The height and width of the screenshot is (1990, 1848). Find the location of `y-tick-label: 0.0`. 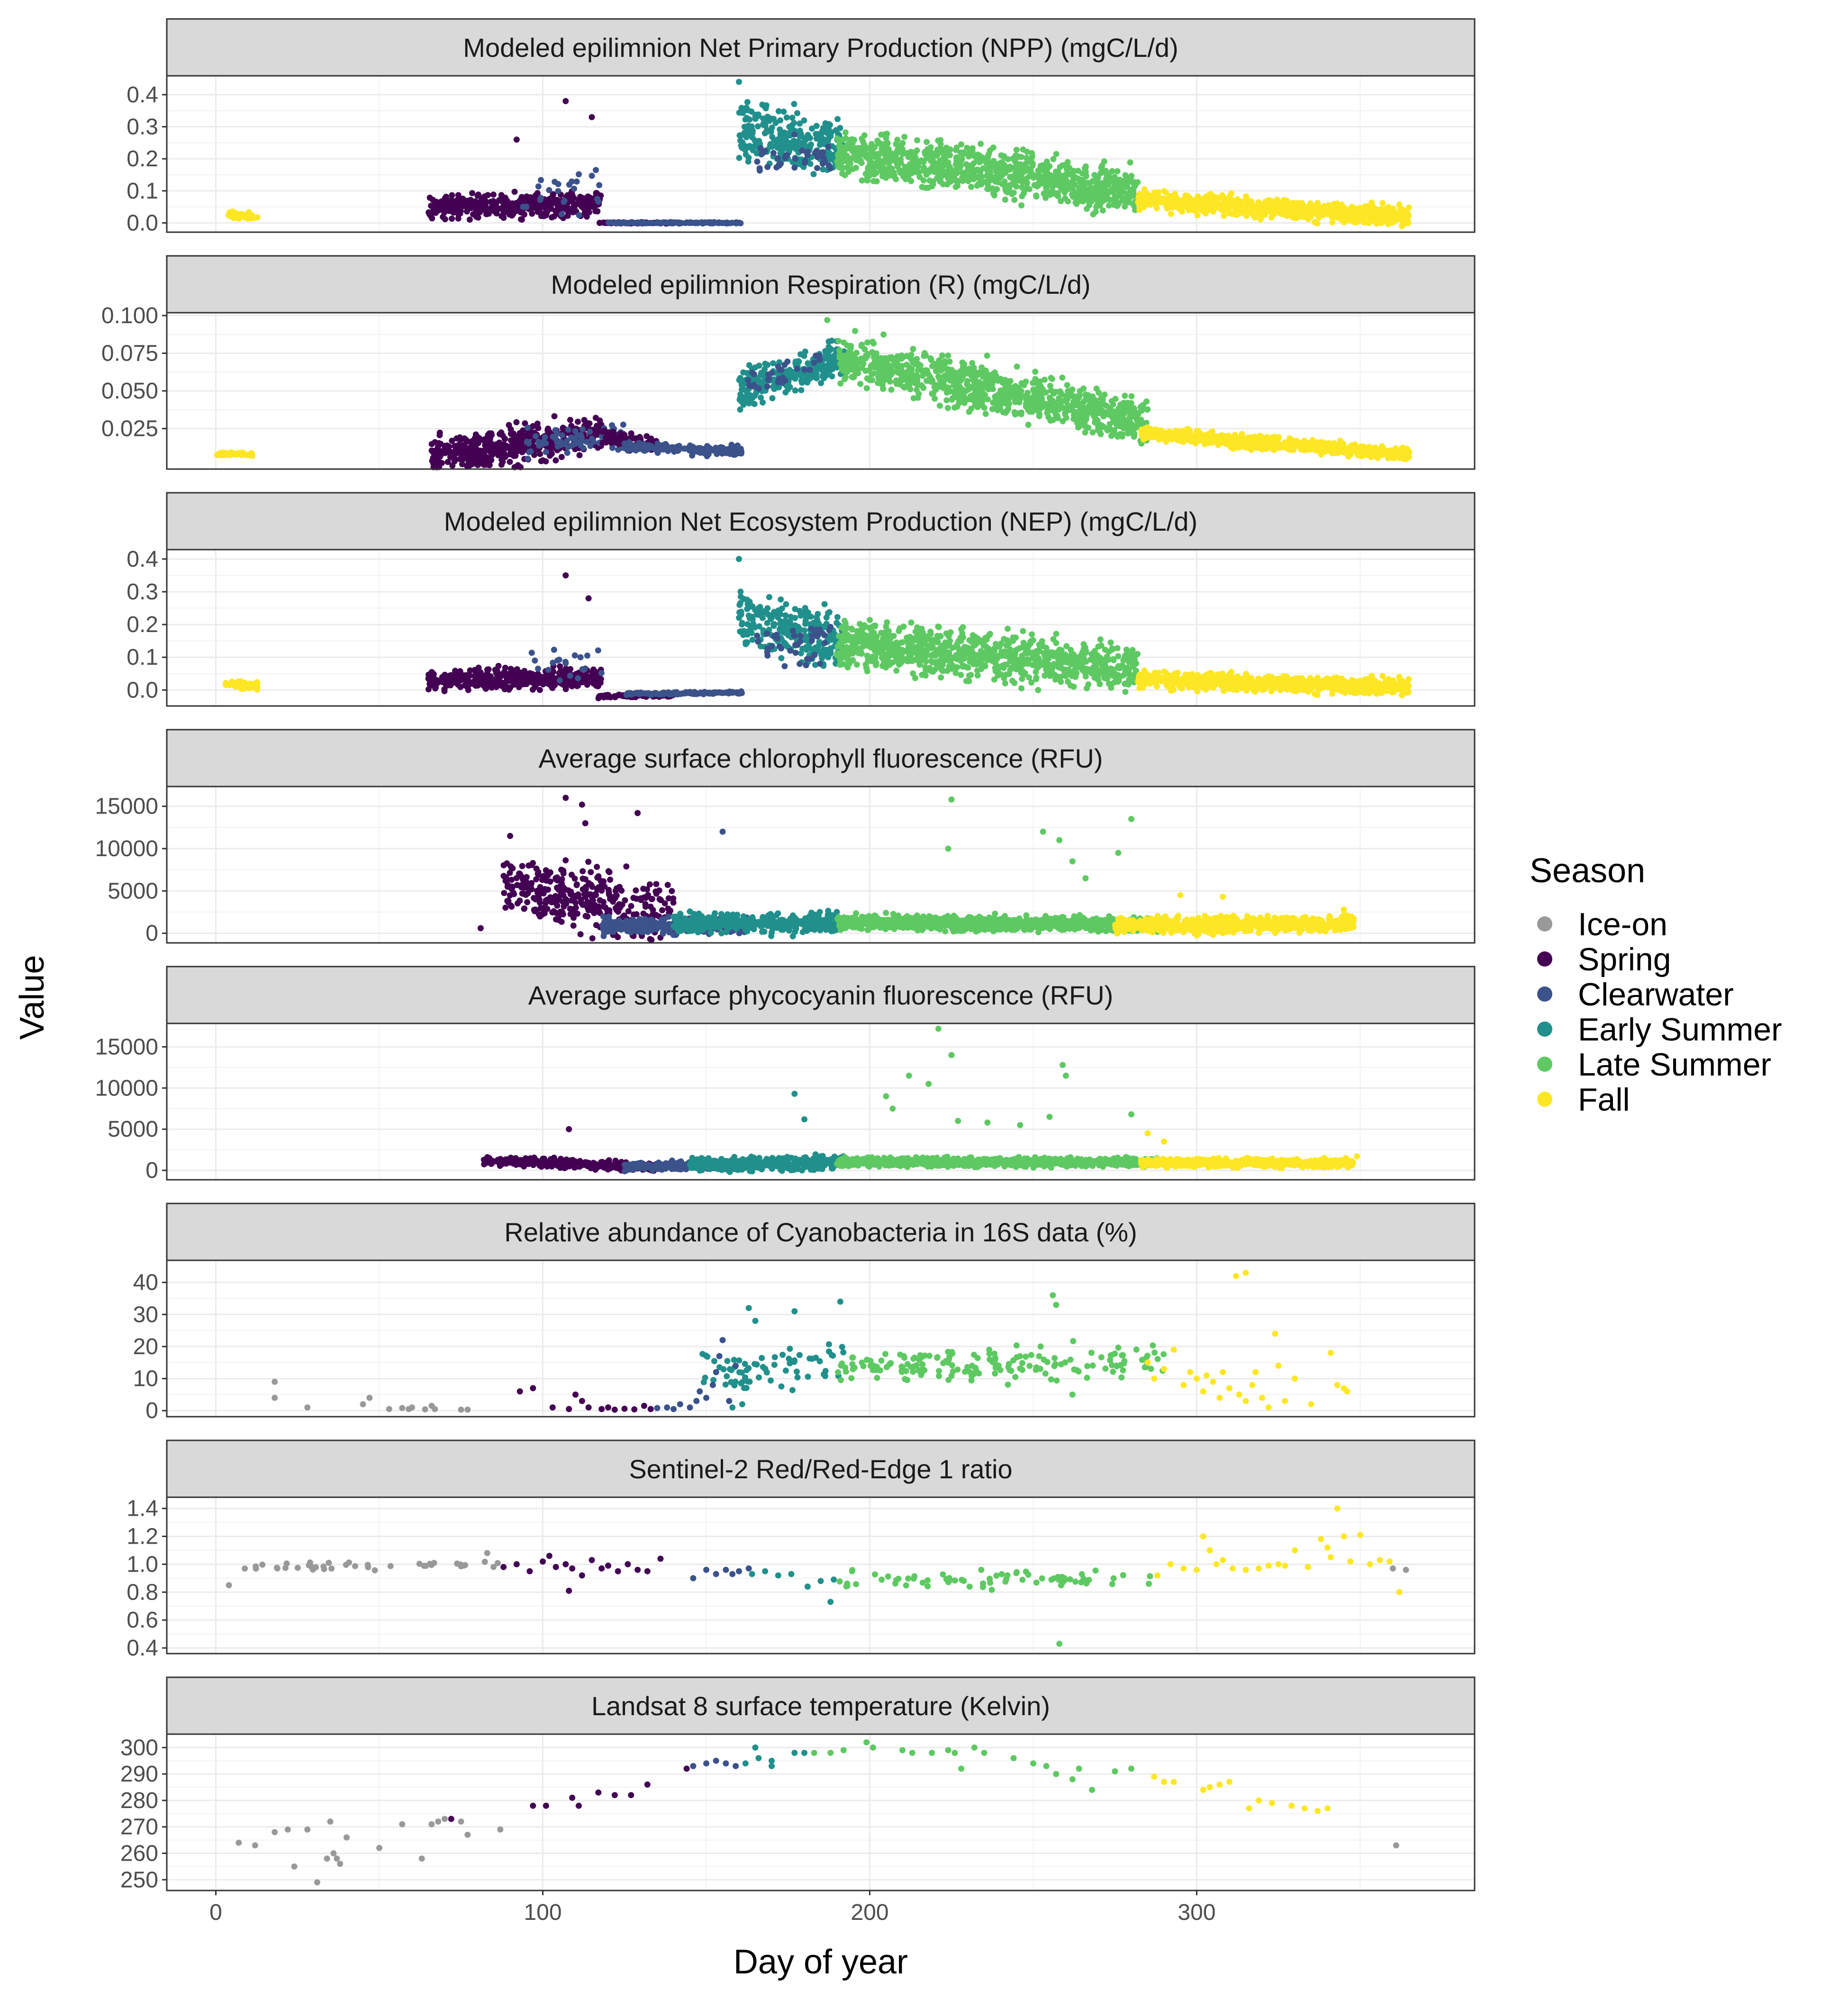

y-tick-label: 0.0 is located at coordinates (142, 222).